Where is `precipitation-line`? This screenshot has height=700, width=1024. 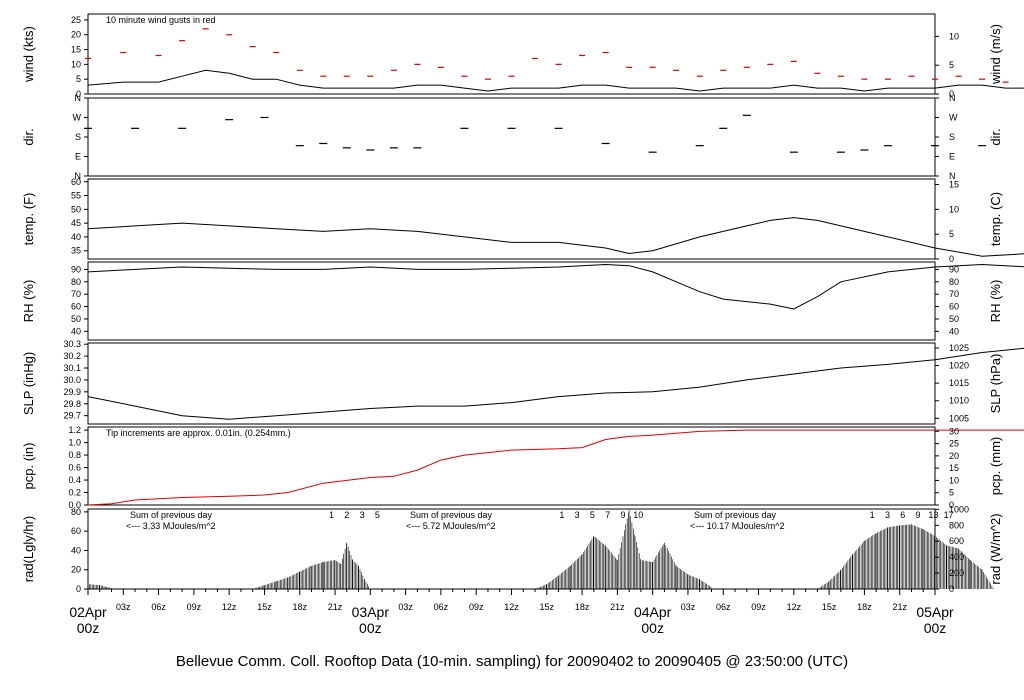
precipitation-line is located at coordinates (555, 467).